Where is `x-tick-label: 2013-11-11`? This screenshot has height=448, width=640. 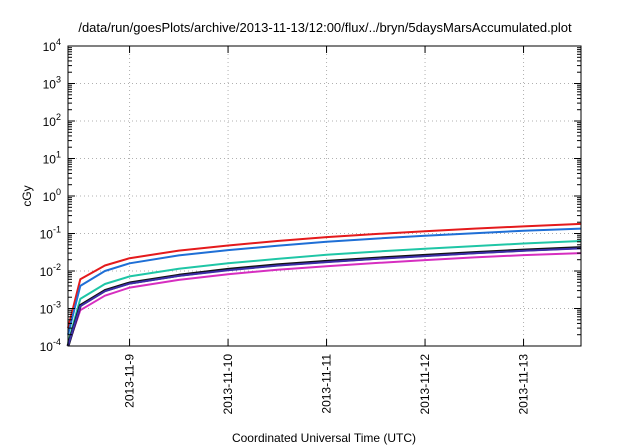
x-tick-label: 2013-11-11 is located at coordinates (327, 384).